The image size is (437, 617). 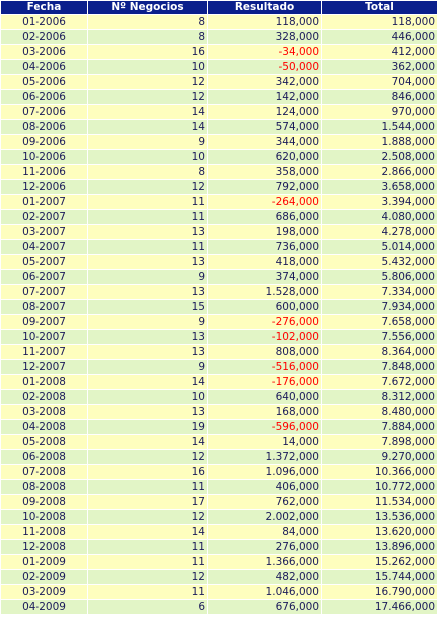 What do you see at coordinates (379, 37) in the screenshot?
I see `cell-total: 446,000` at bounding box center [379, 37].